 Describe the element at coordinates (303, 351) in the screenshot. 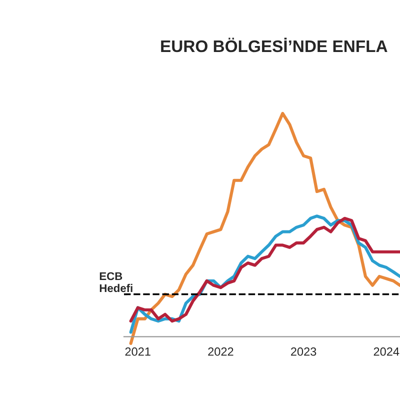

I see `x-tick-label: 2023` at that location.